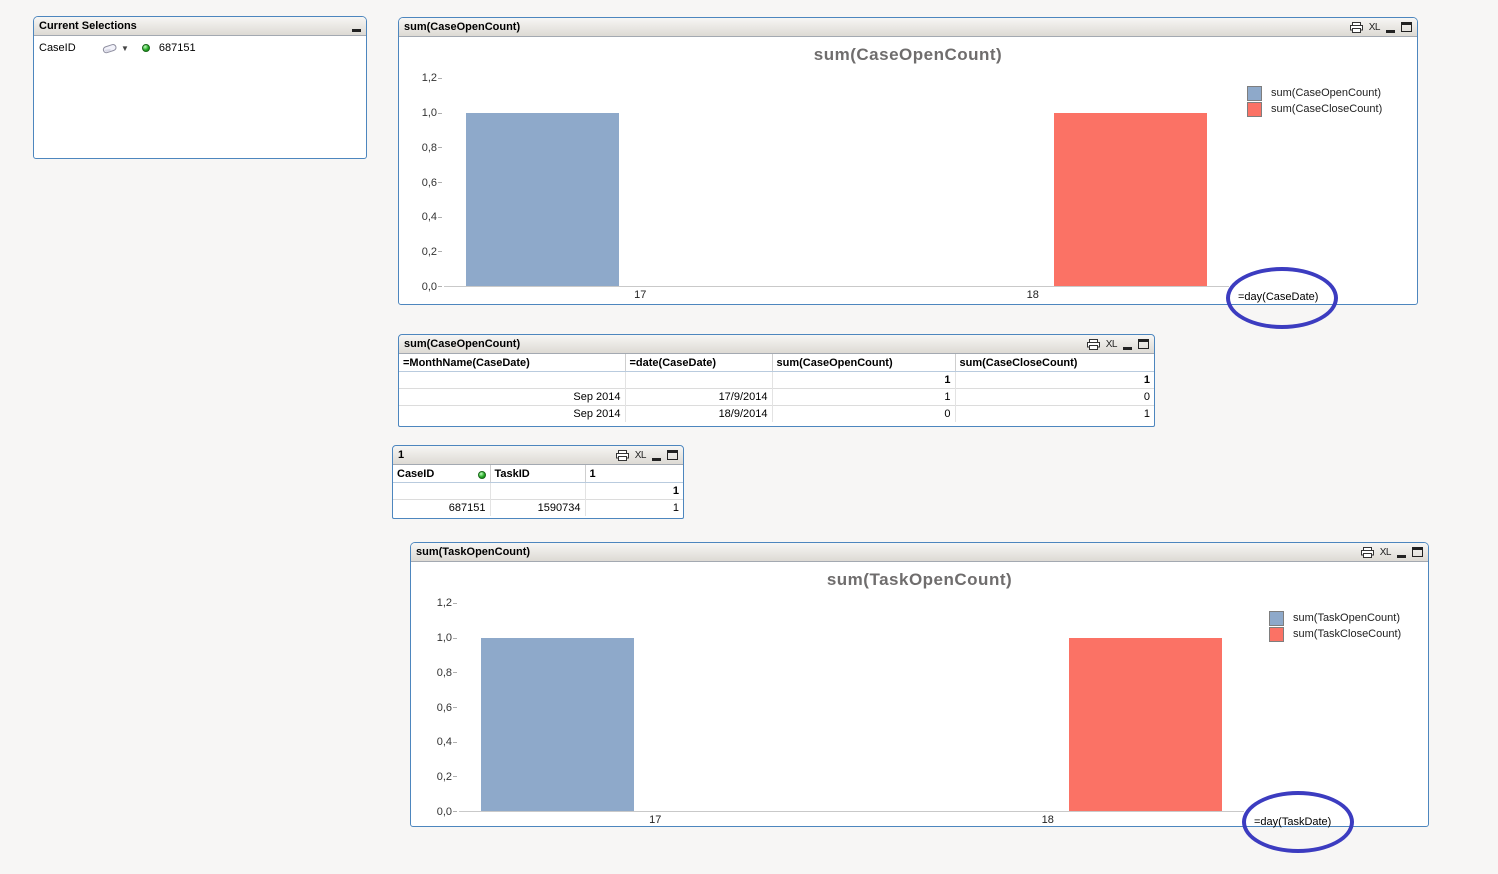 This screenshot has width=1498, height=874. Describe the element at coordinates (1327, 109) in the screenshot. I see `legend-label: sum(CaseCloseCount)` at that location.